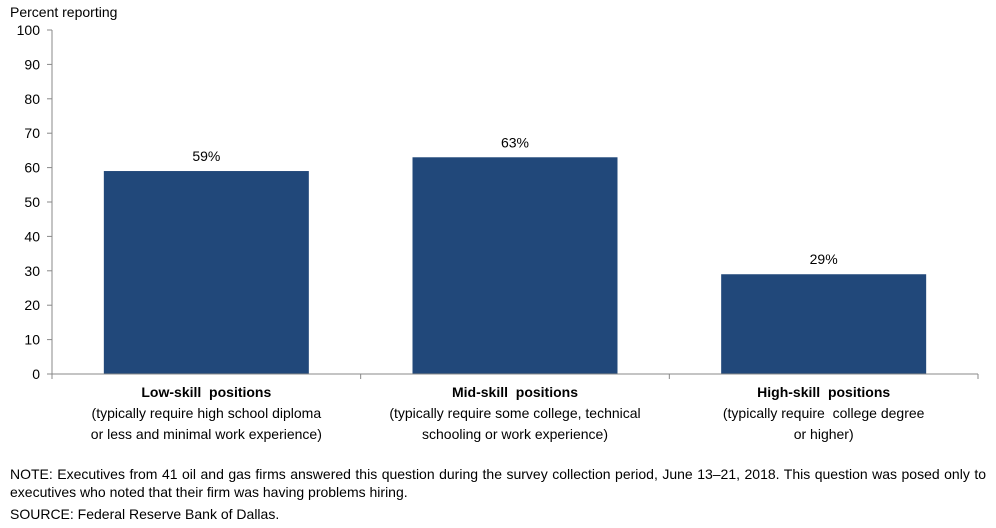 Image resolution: width=996 pixels, height=528 pixels. What do you see at coordinates (207, 413) in the screenshot?
I see `category-description: (typically require high school diploma` at bounding box center [207, 413].